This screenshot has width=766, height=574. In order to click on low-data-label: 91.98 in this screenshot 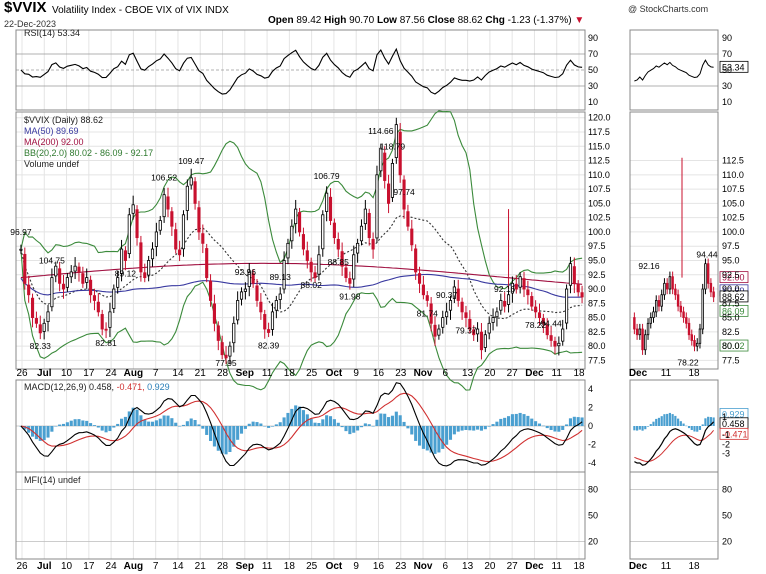, I will do `click(350, 296)`.